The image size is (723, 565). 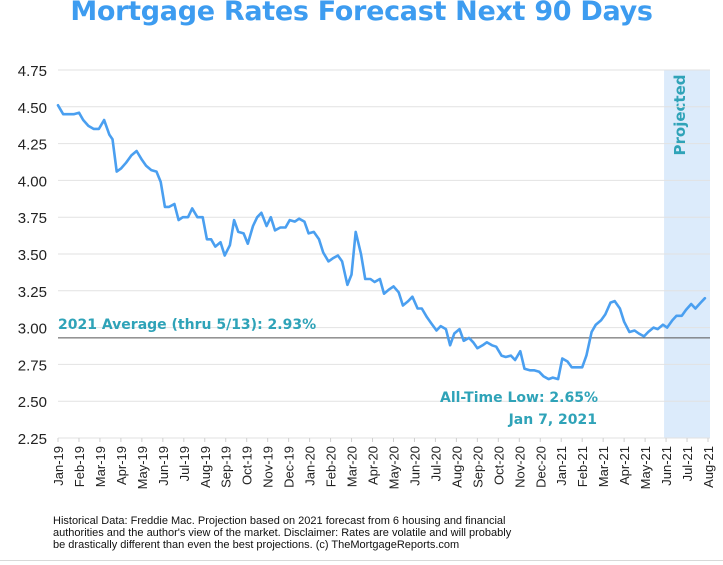 What do you see at coordinates (373, 465) in the screenshot?
I see `x-tick-label: Apr-20` at bounding box center [373, 465].